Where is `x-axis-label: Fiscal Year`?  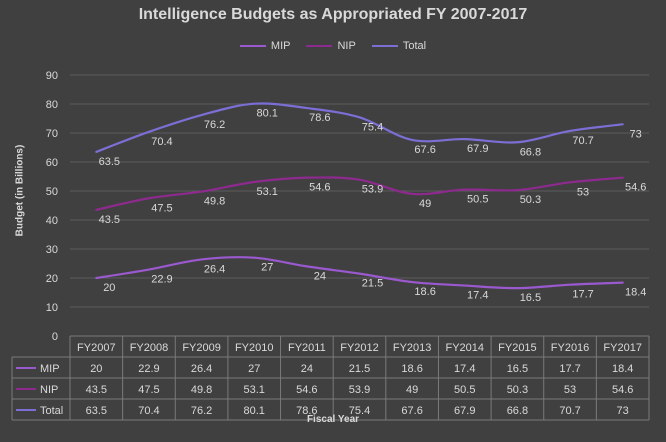 x-axis-label: Fiscal Year is located at coordinates (333, 419).